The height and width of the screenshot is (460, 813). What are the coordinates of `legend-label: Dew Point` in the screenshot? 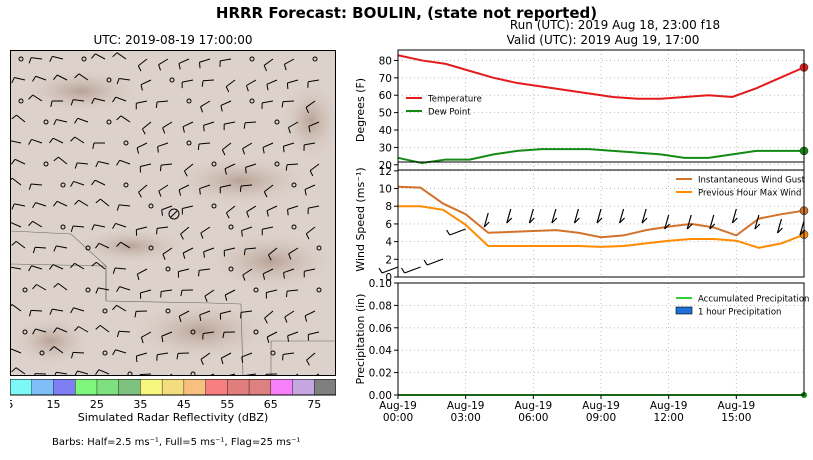 It's located at (449, 113).